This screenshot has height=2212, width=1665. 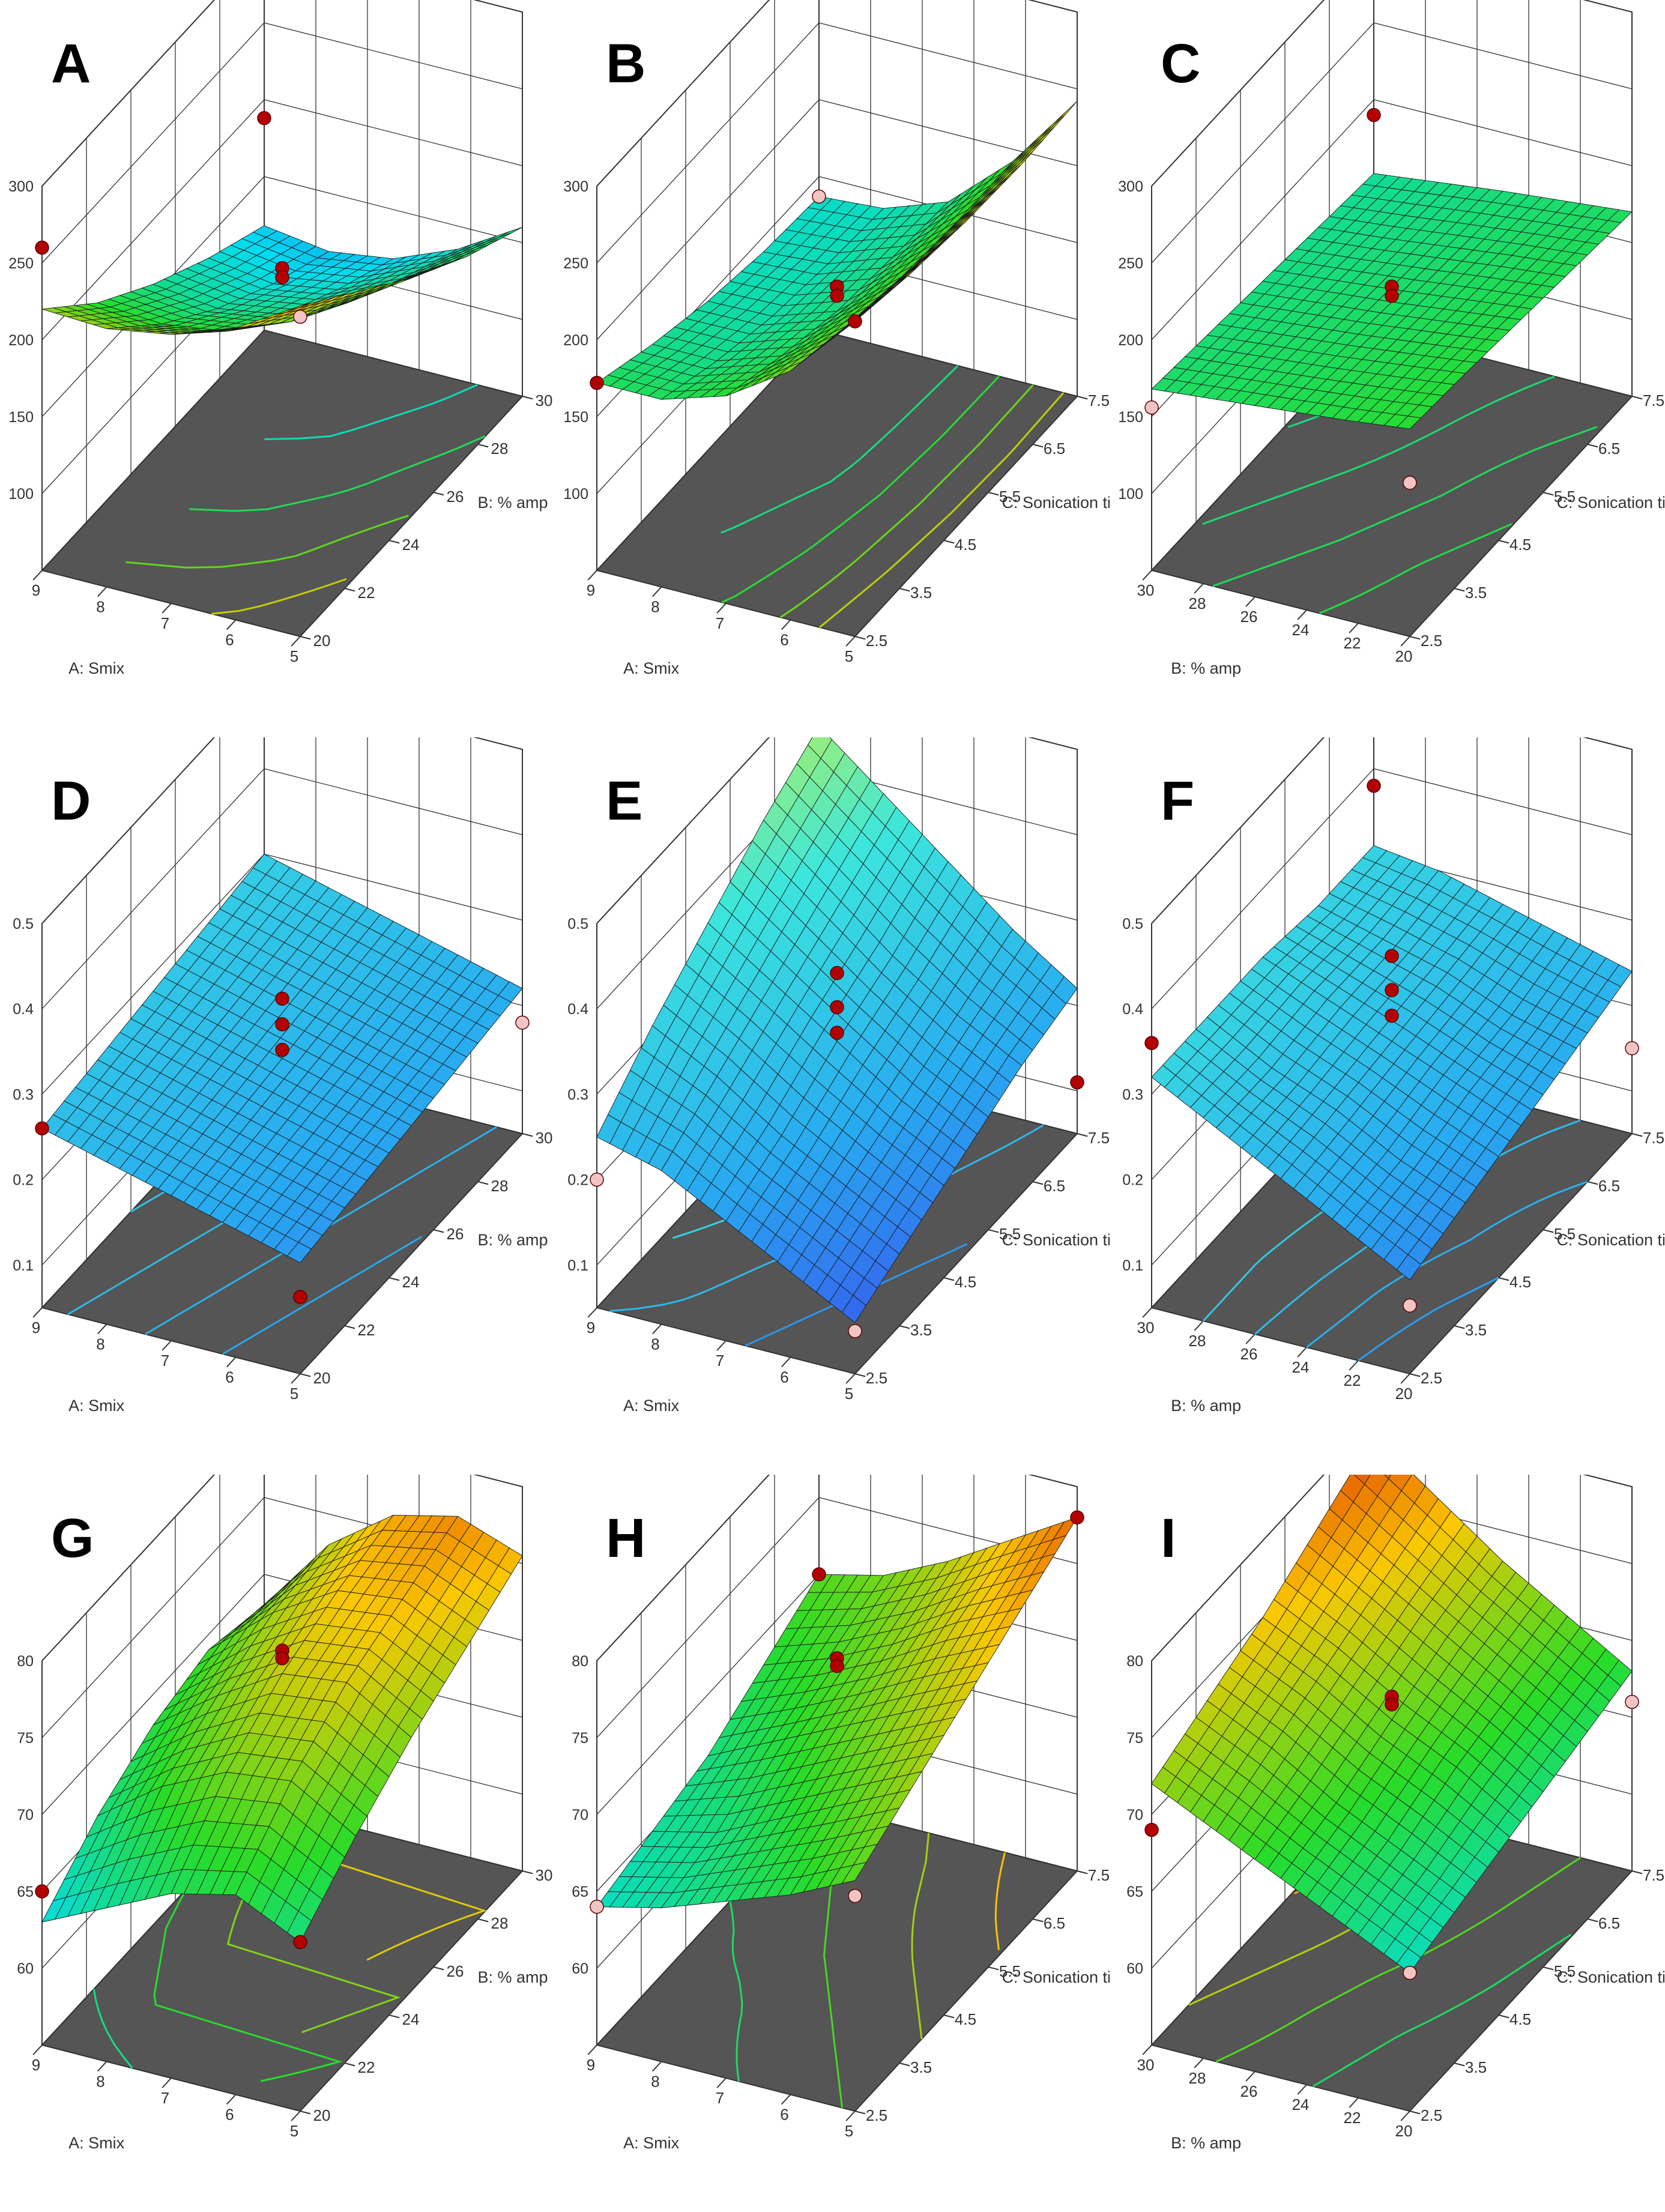 I want to click on y-tick-label: 22, so click(x=366, y=1330).